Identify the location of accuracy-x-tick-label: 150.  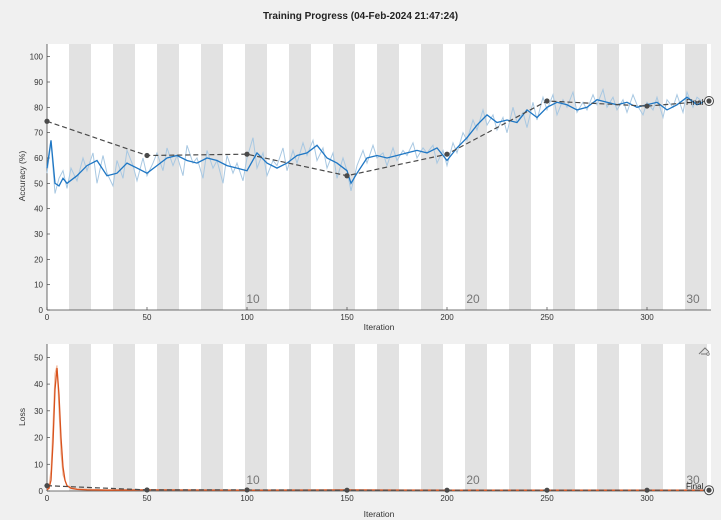
(347, 317).